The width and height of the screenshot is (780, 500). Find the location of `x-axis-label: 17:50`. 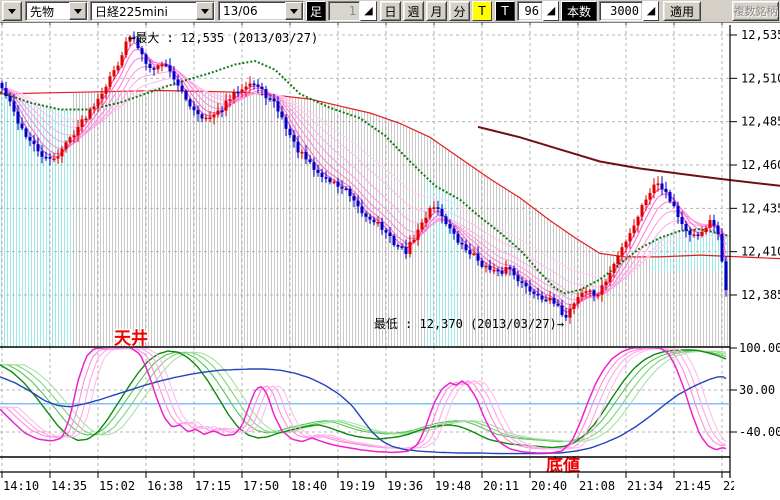

x-axis-label: 17:50 is located at coordinates (261, 486).